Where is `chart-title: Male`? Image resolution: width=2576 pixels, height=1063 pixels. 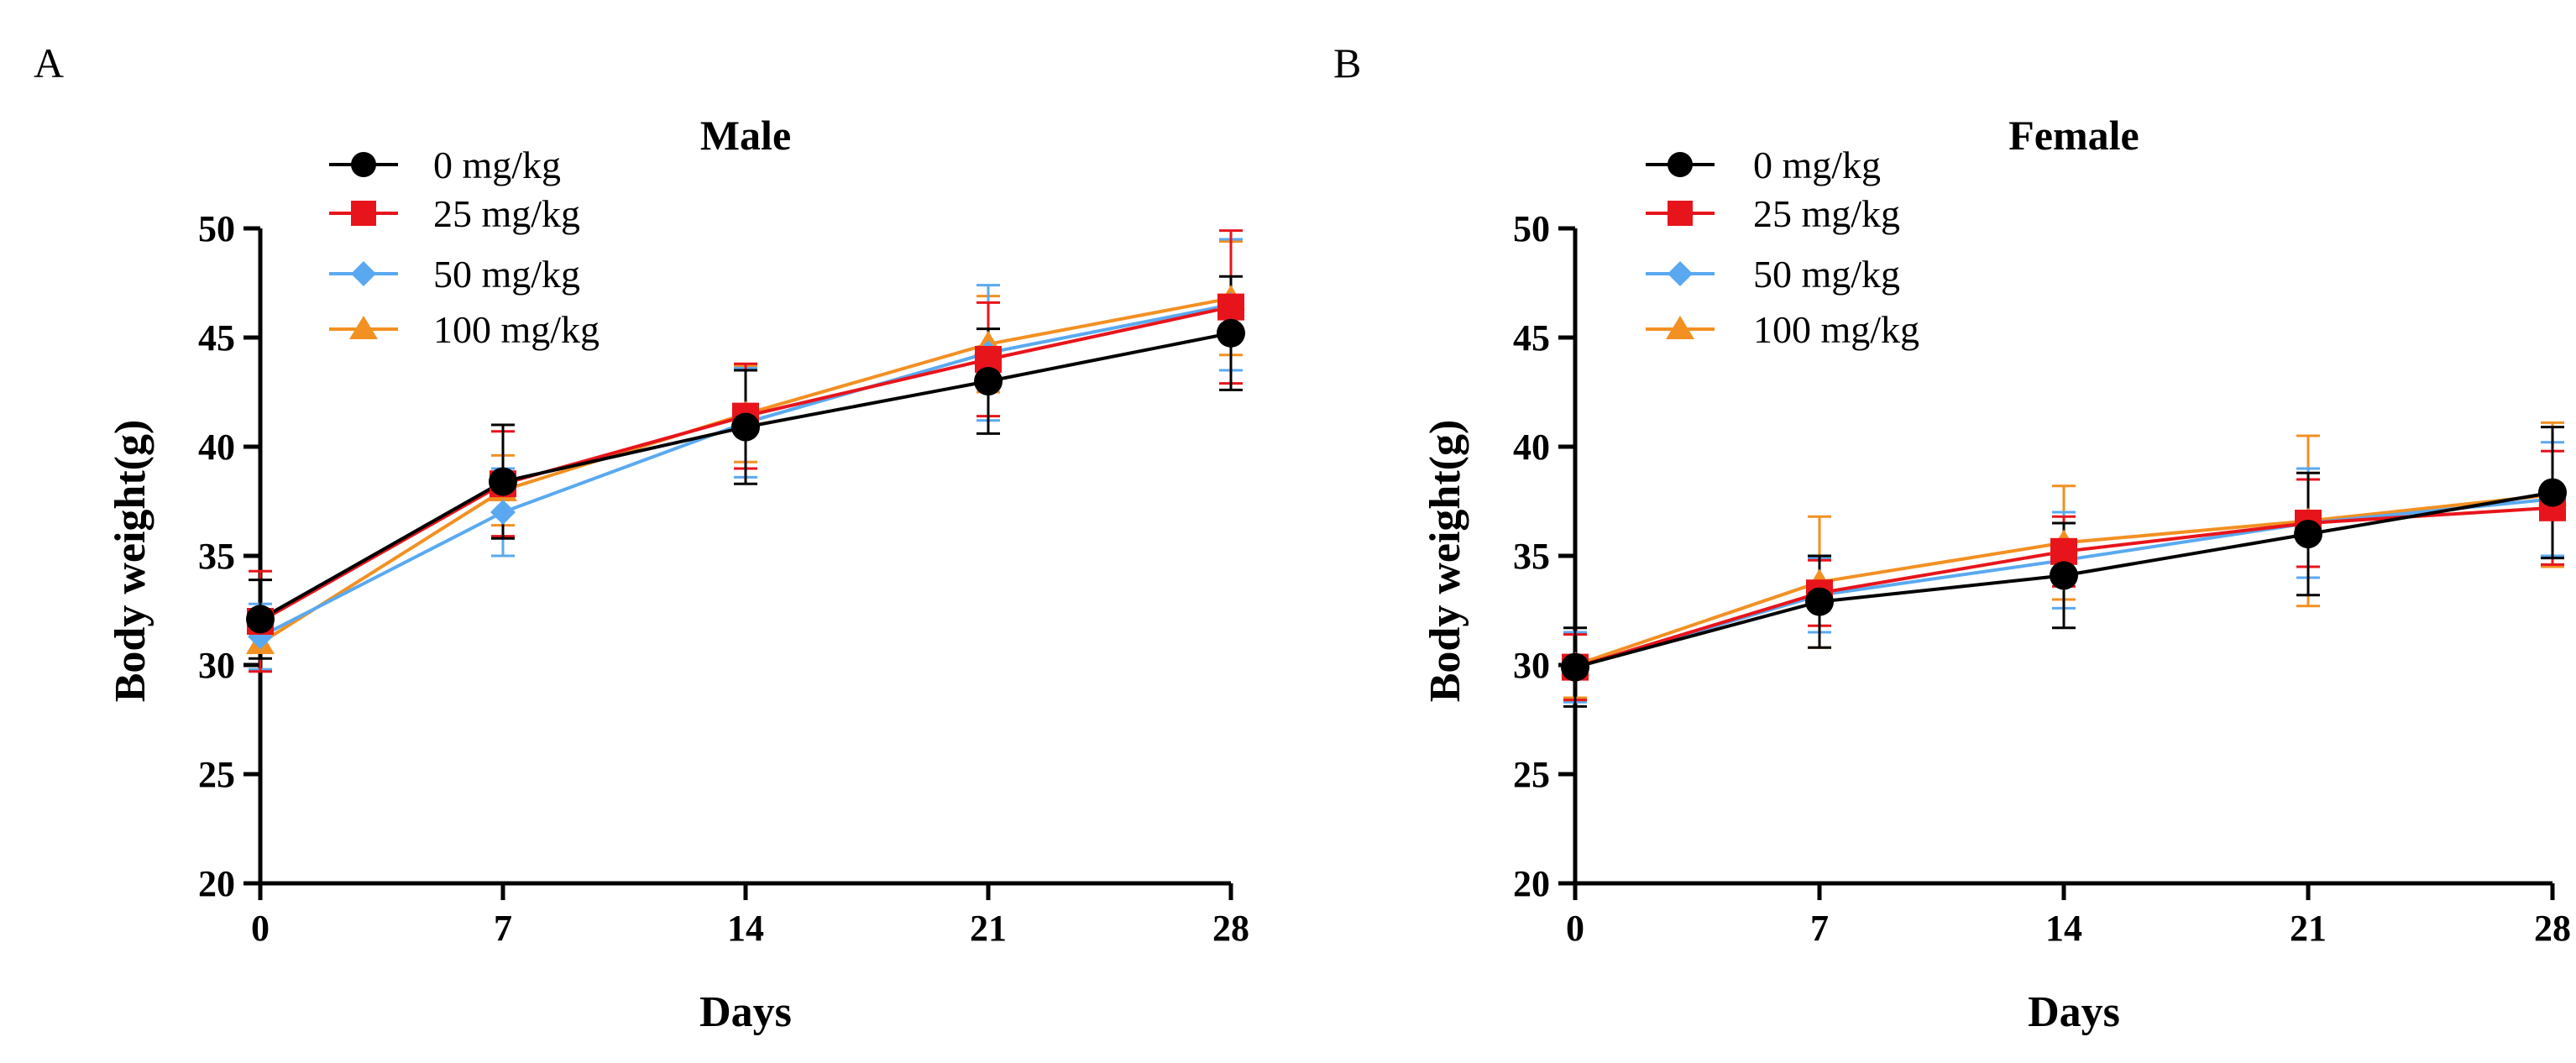 chart-title: Male is located at coordinates (745, 135).